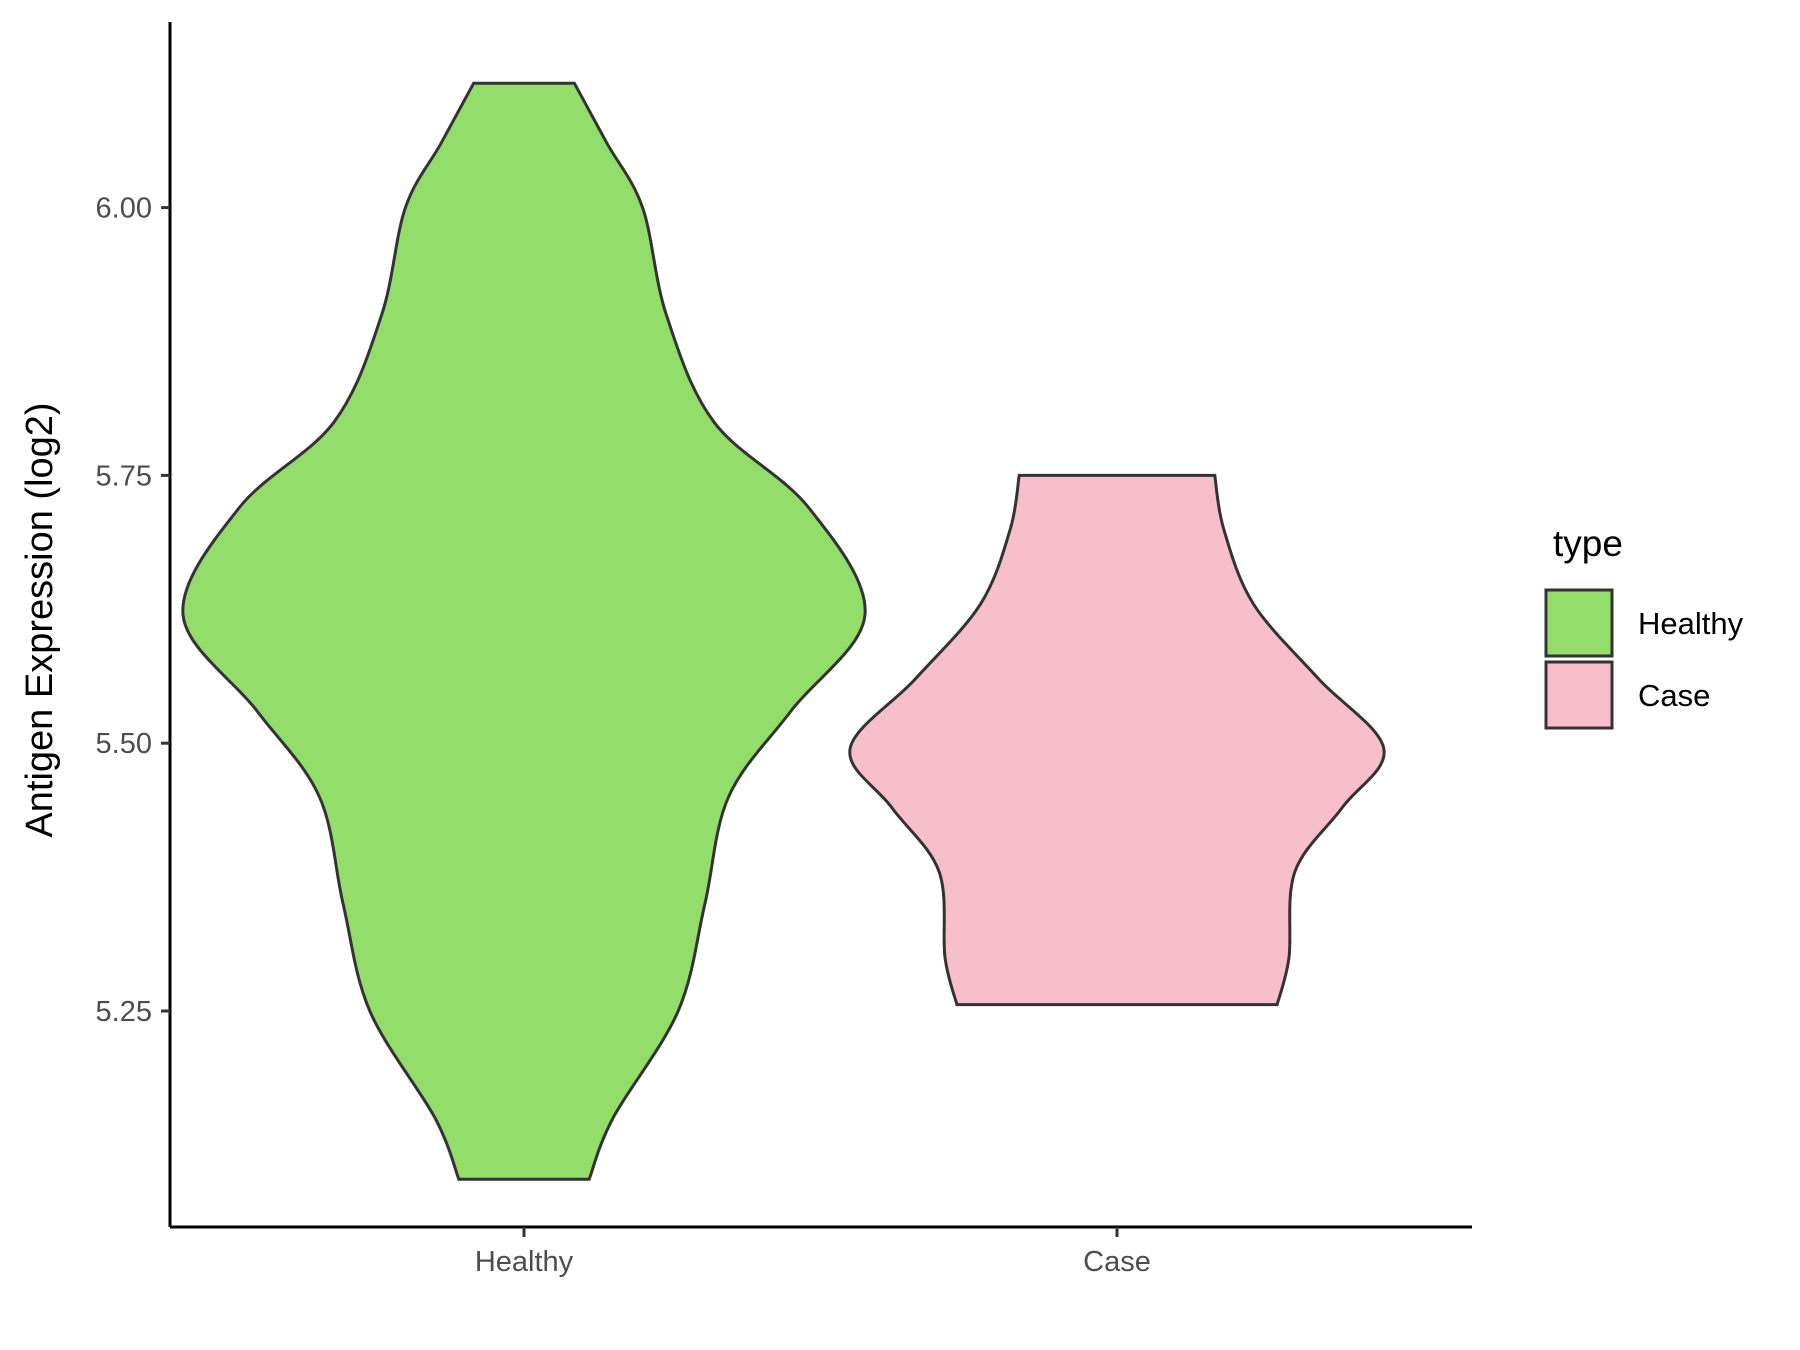 Image resolution: width=1800 pixels, height=1350 pixels. What do you see at coordinates (124, 209) in the screenshot?
I see `y-tick-label: 6.00` at bounding box center [124, 209].